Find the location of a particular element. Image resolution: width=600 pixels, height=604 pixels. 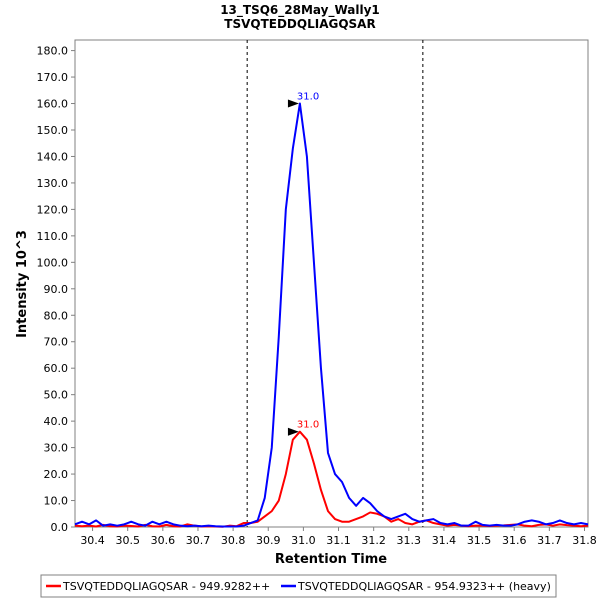

y-tick-label: 120.0 is located at coordinates (53, 209).